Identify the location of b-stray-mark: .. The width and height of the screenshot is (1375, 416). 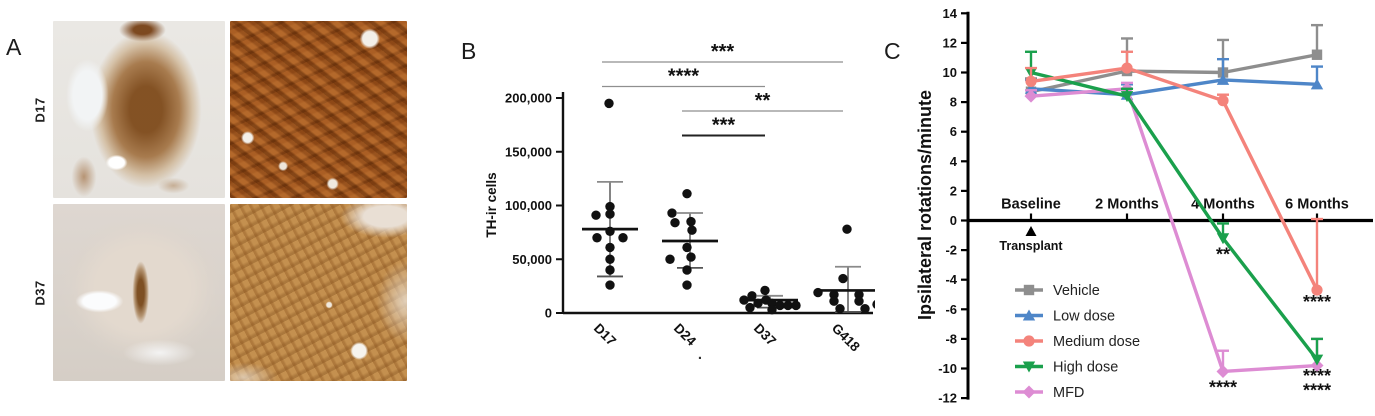
(700, 354).